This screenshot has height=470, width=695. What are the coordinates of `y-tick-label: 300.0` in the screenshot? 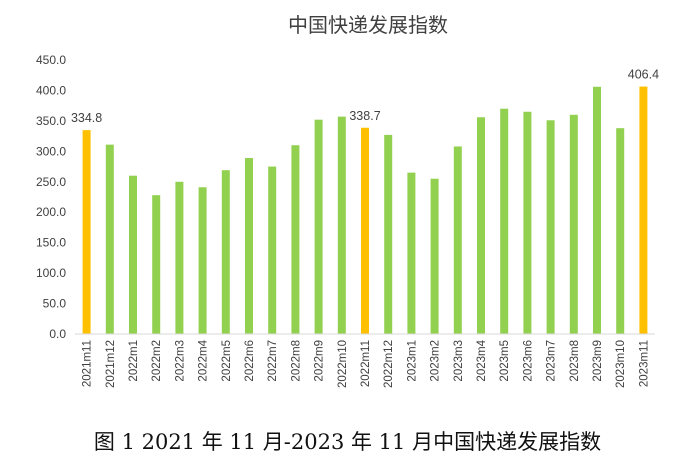 It's located at (51, 151).